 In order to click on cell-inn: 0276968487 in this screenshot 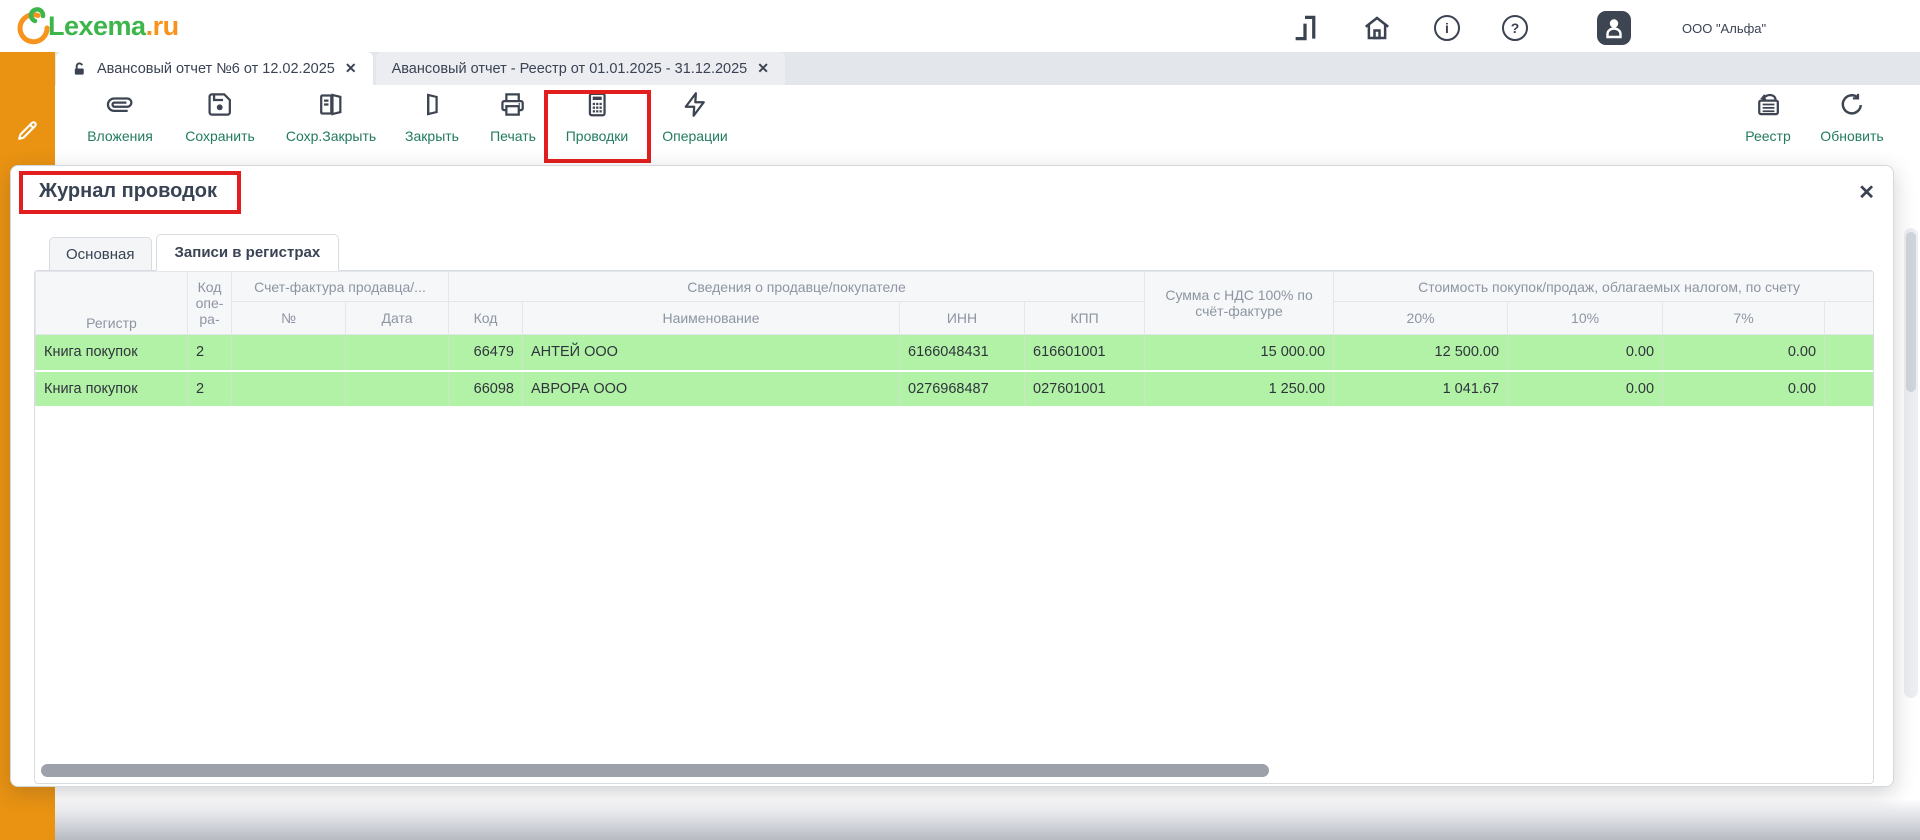, I will do `click(962, 389)`.